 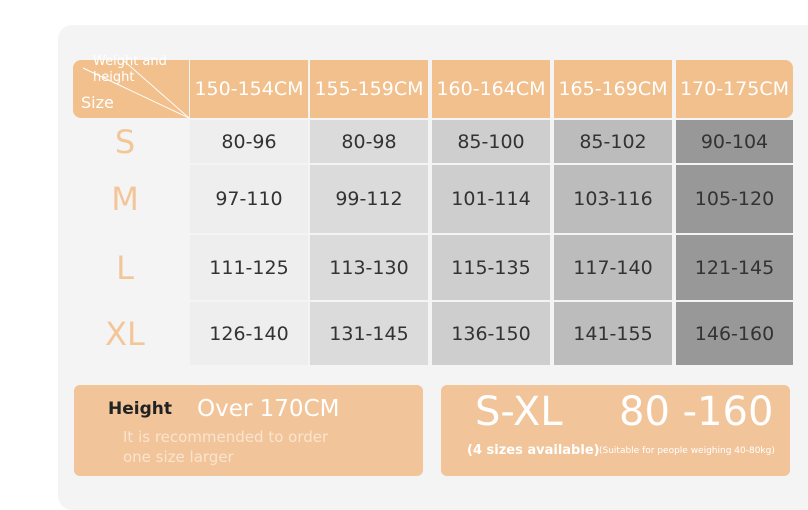 I want to click on weight-range: 80 -160, so click(x=696, y=412).